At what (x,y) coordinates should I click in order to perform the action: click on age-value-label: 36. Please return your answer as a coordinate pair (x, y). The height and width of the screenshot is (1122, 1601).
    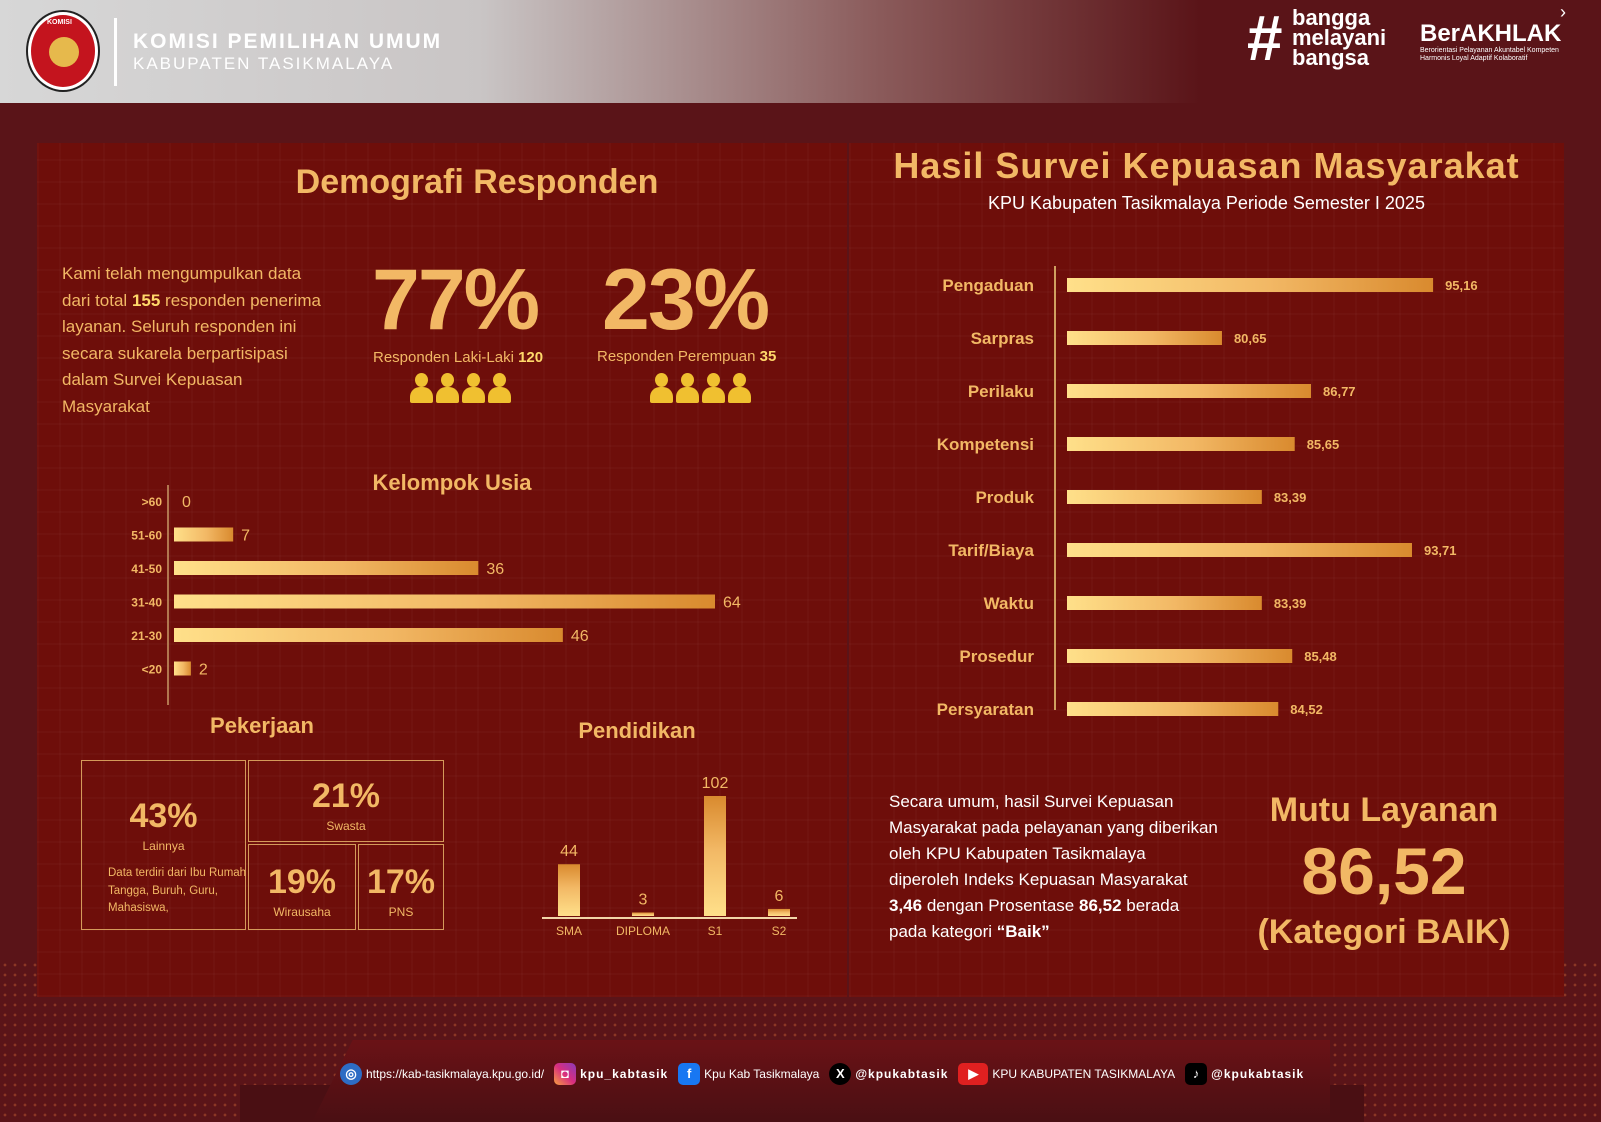
    Looking at the image, I should click on (495, 569).